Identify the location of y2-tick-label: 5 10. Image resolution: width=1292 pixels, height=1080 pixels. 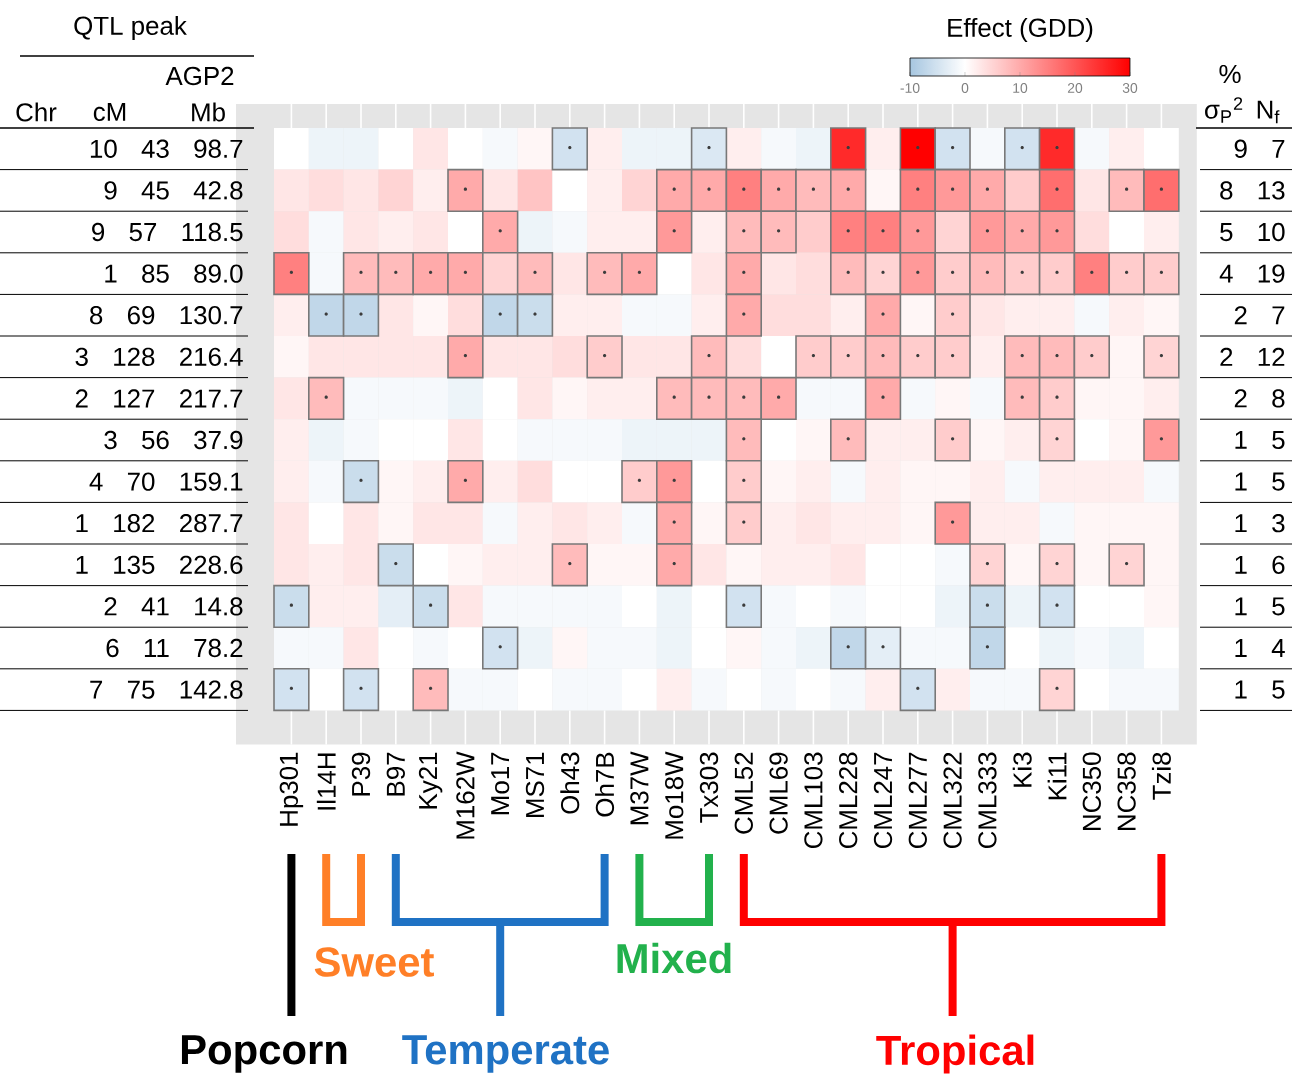
(1252, 232).